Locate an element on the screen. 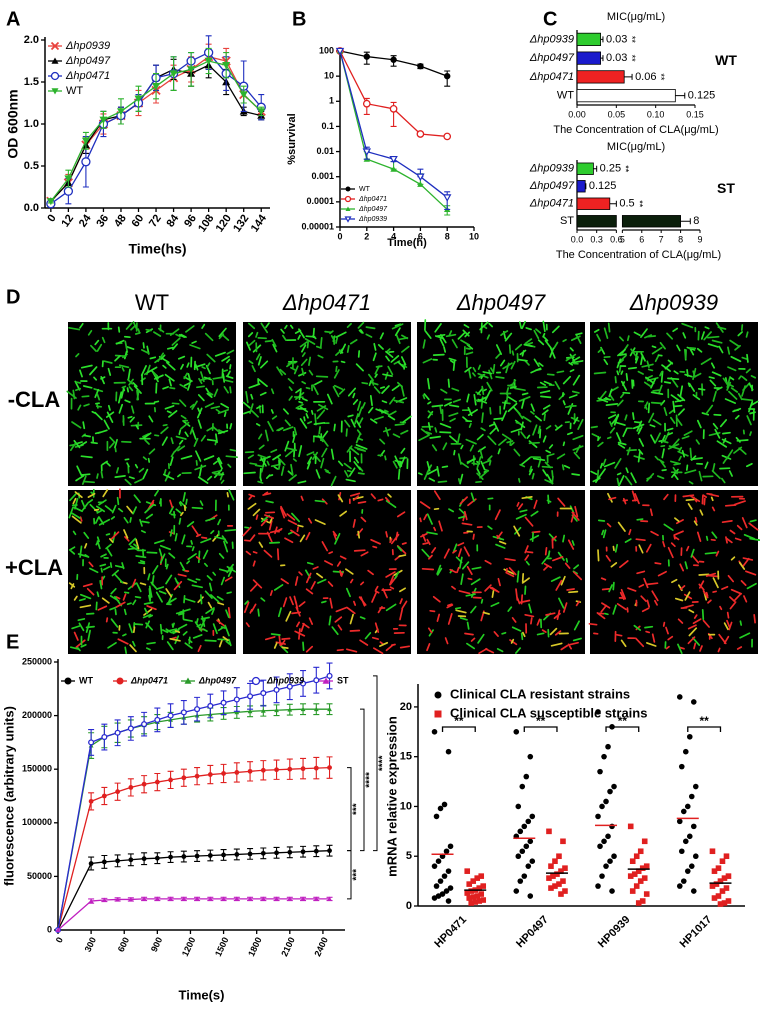  legend-marker is located at coordinates (55, 91).